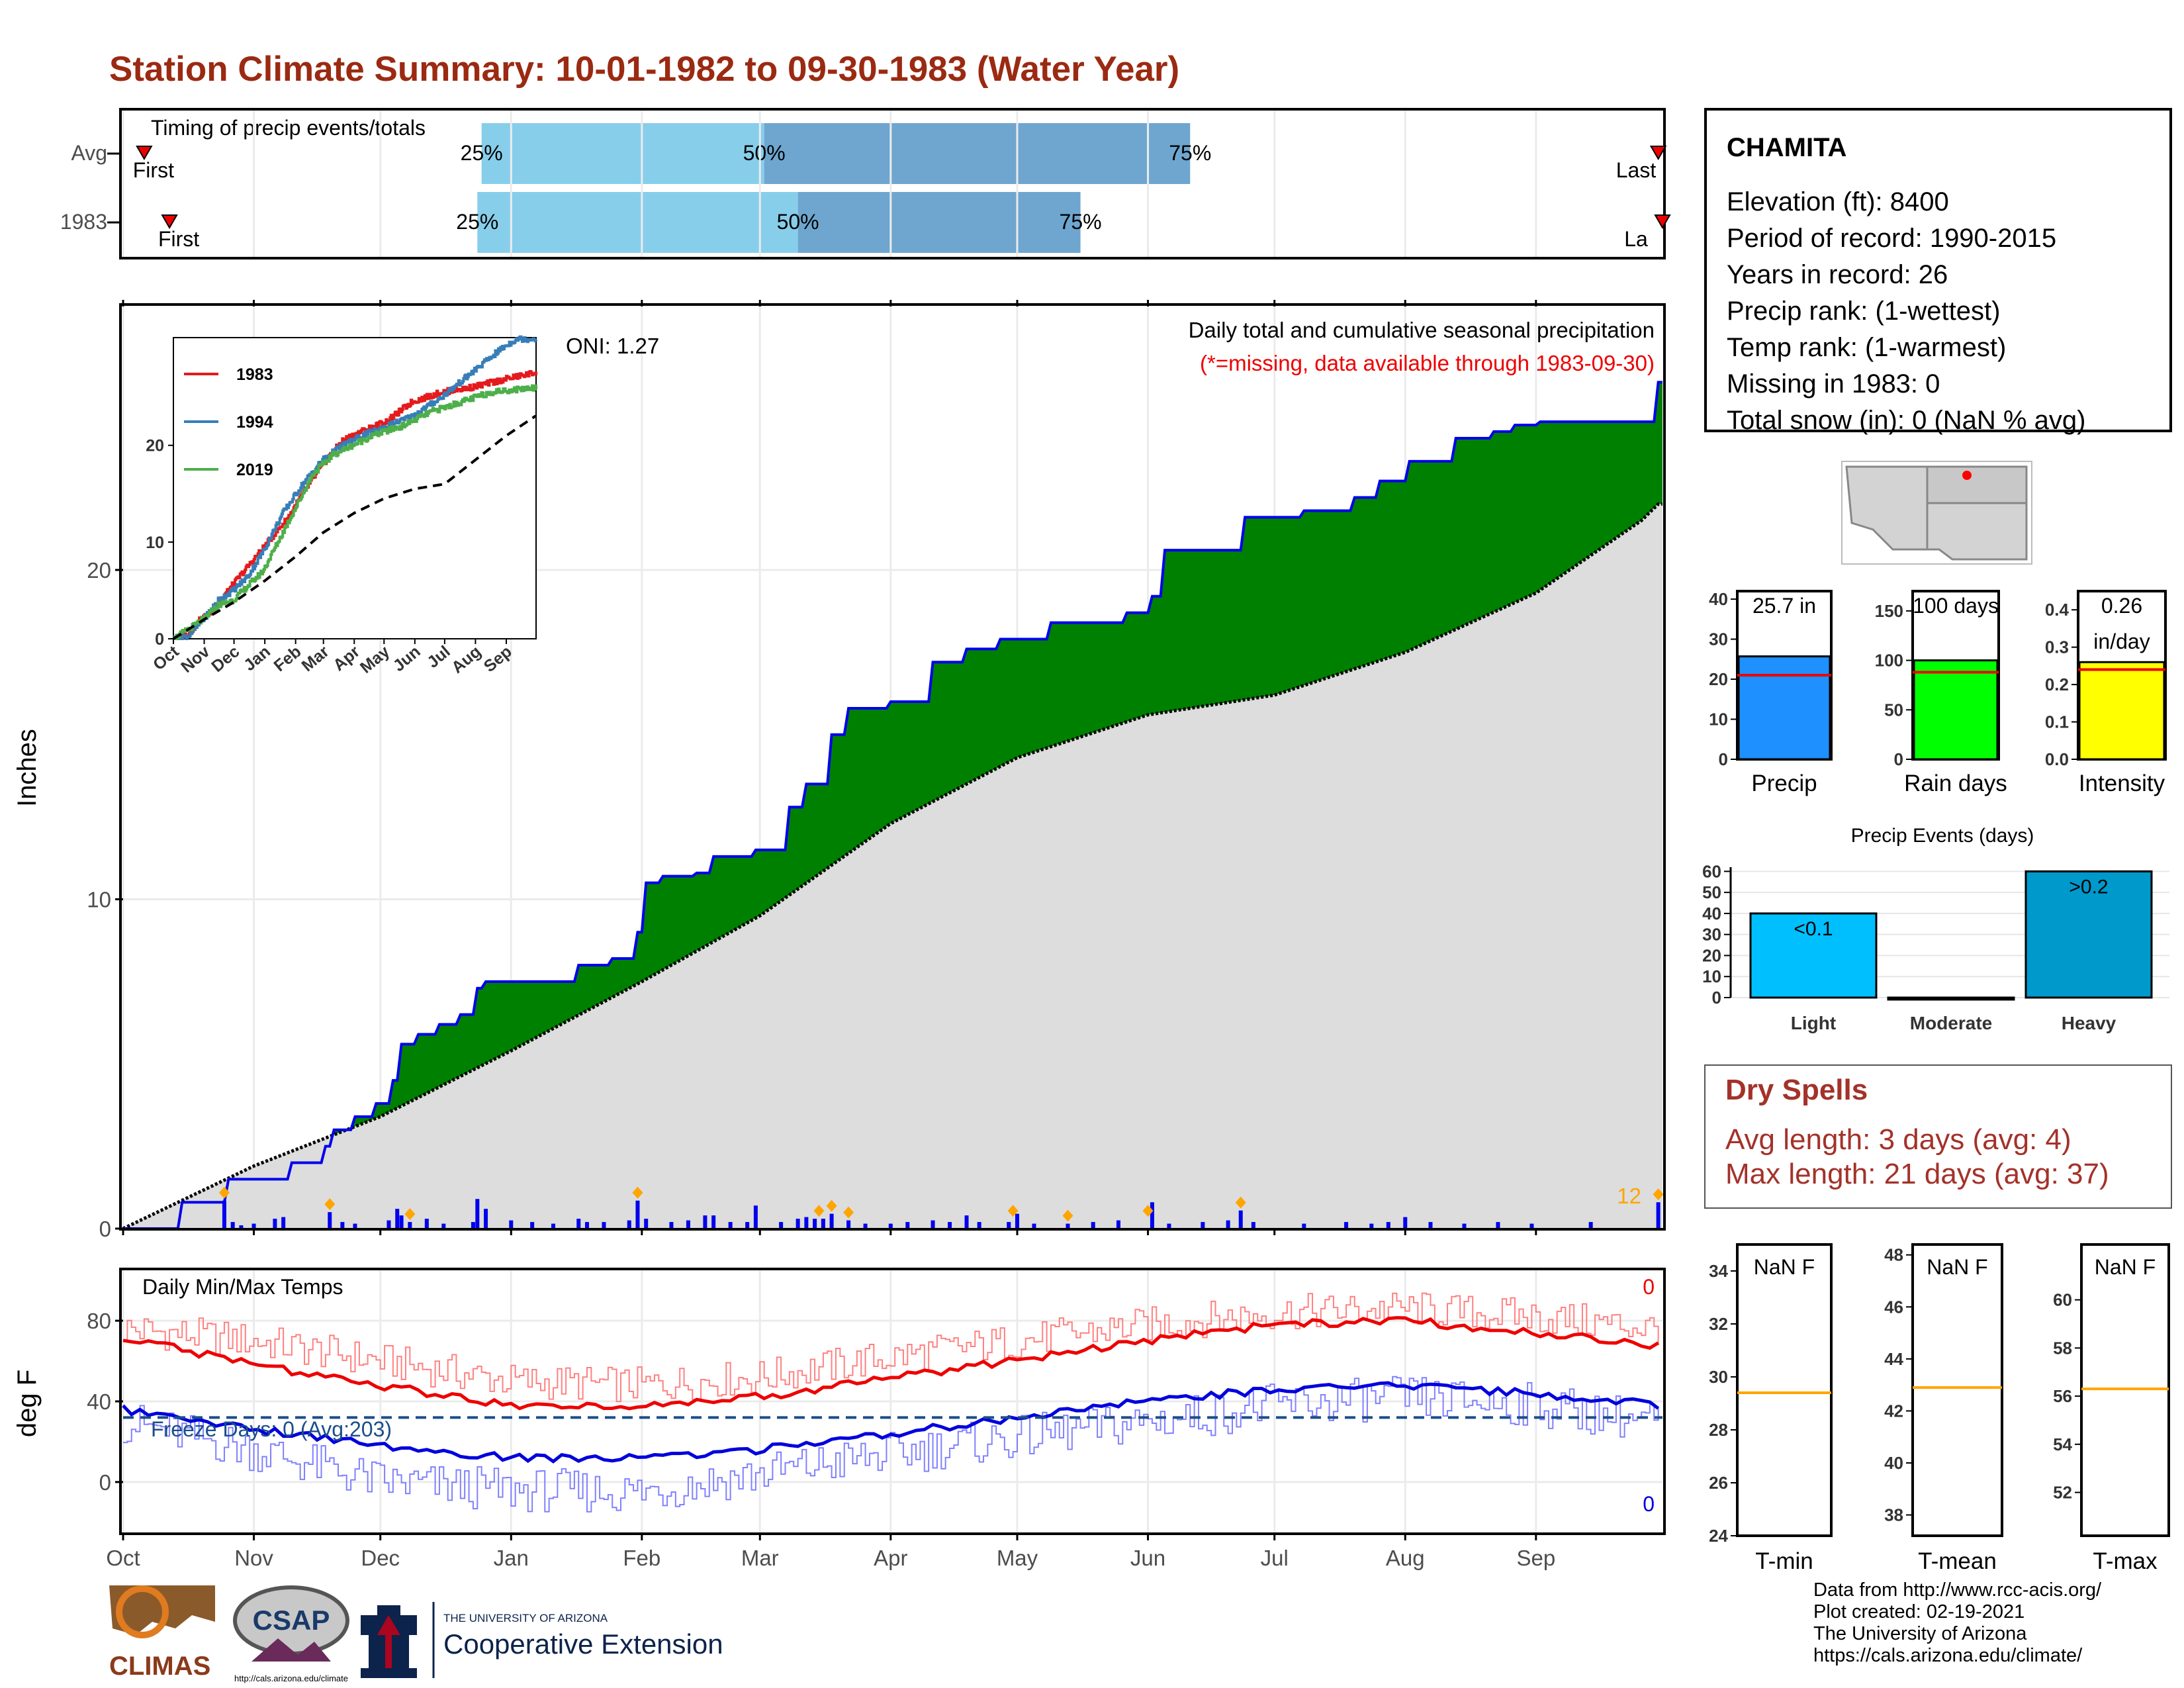 Image resolution: width=2184 pixels, height=1688 pixels. I want to click on mini-chart-value-label: 25.7 in, so click(1784, 606).